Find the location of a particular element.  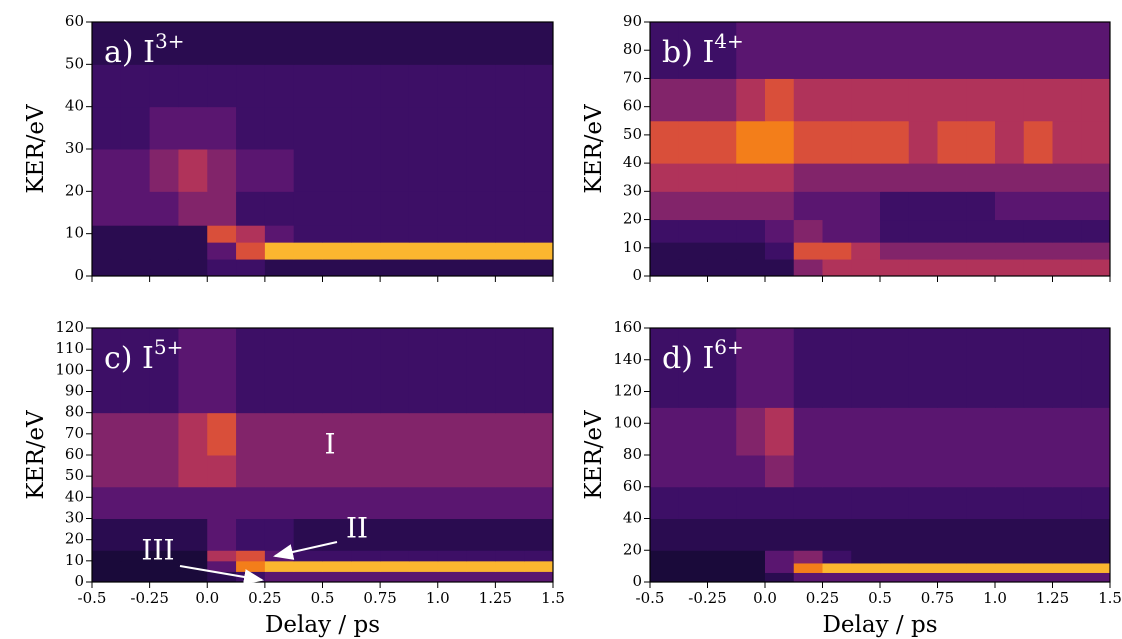

x-tick-label: -0.5 is located at coordinates (92, 598).